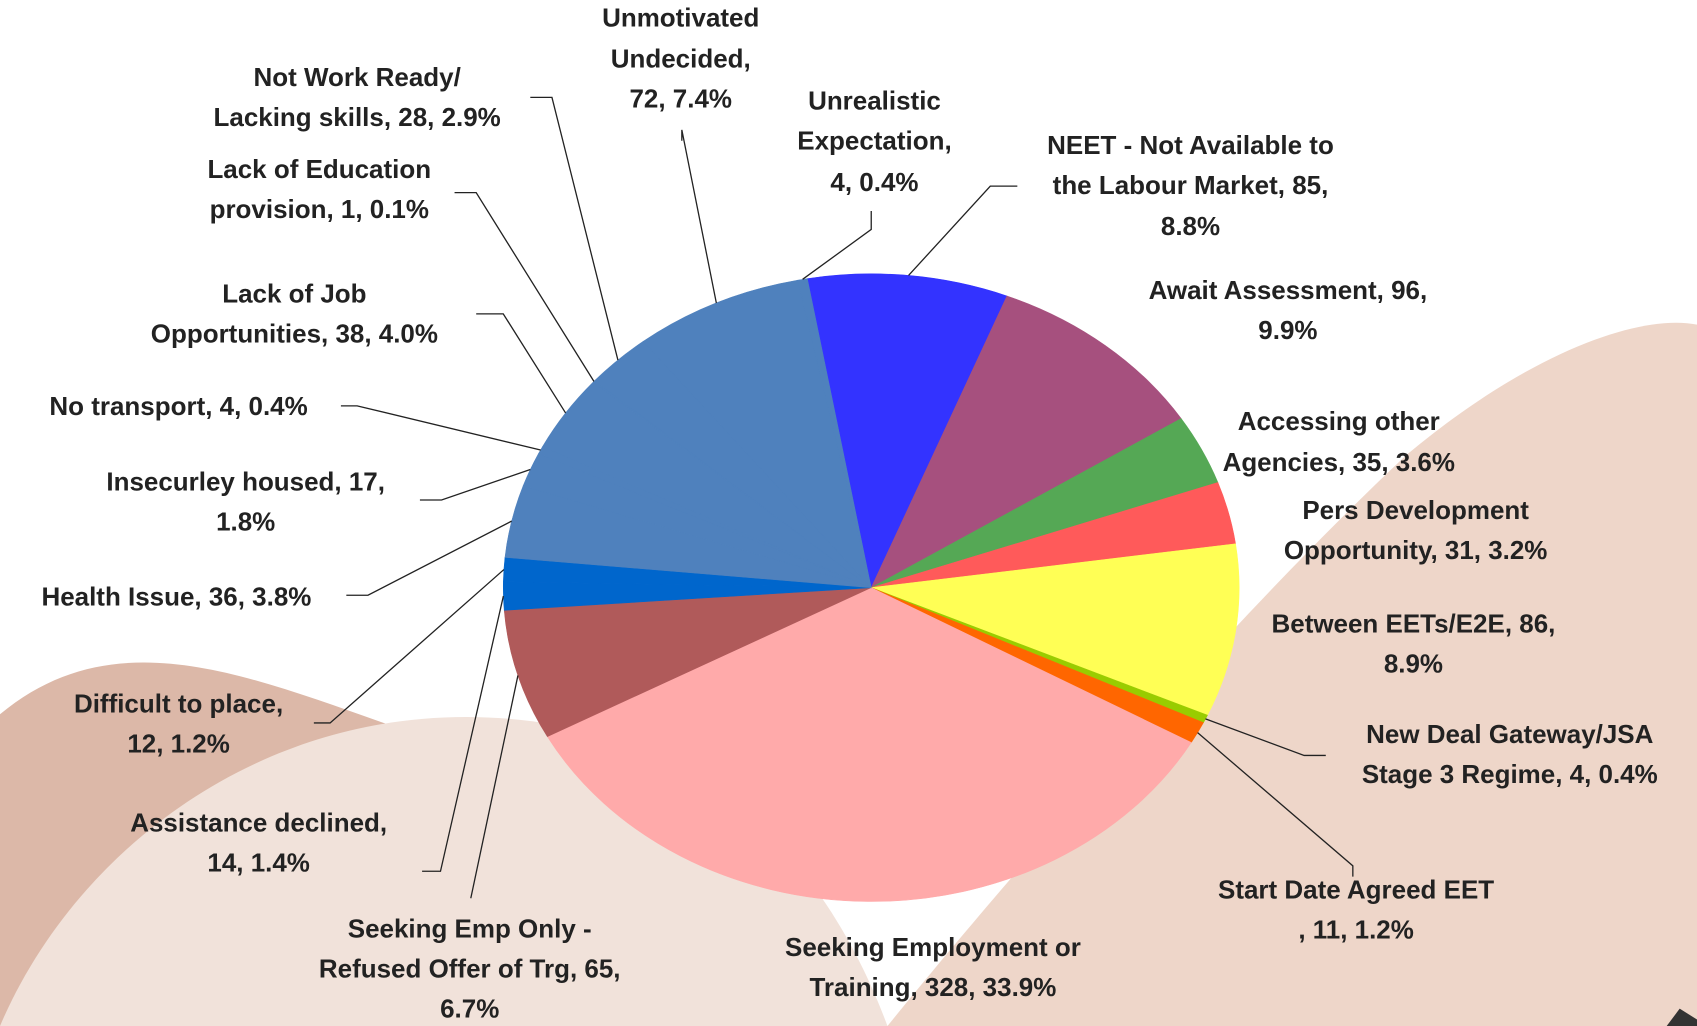 This screenshot has height=1026, width=1697. I want to click on data-label: Opportunities, 38, 4.0%, so click(294, 333).